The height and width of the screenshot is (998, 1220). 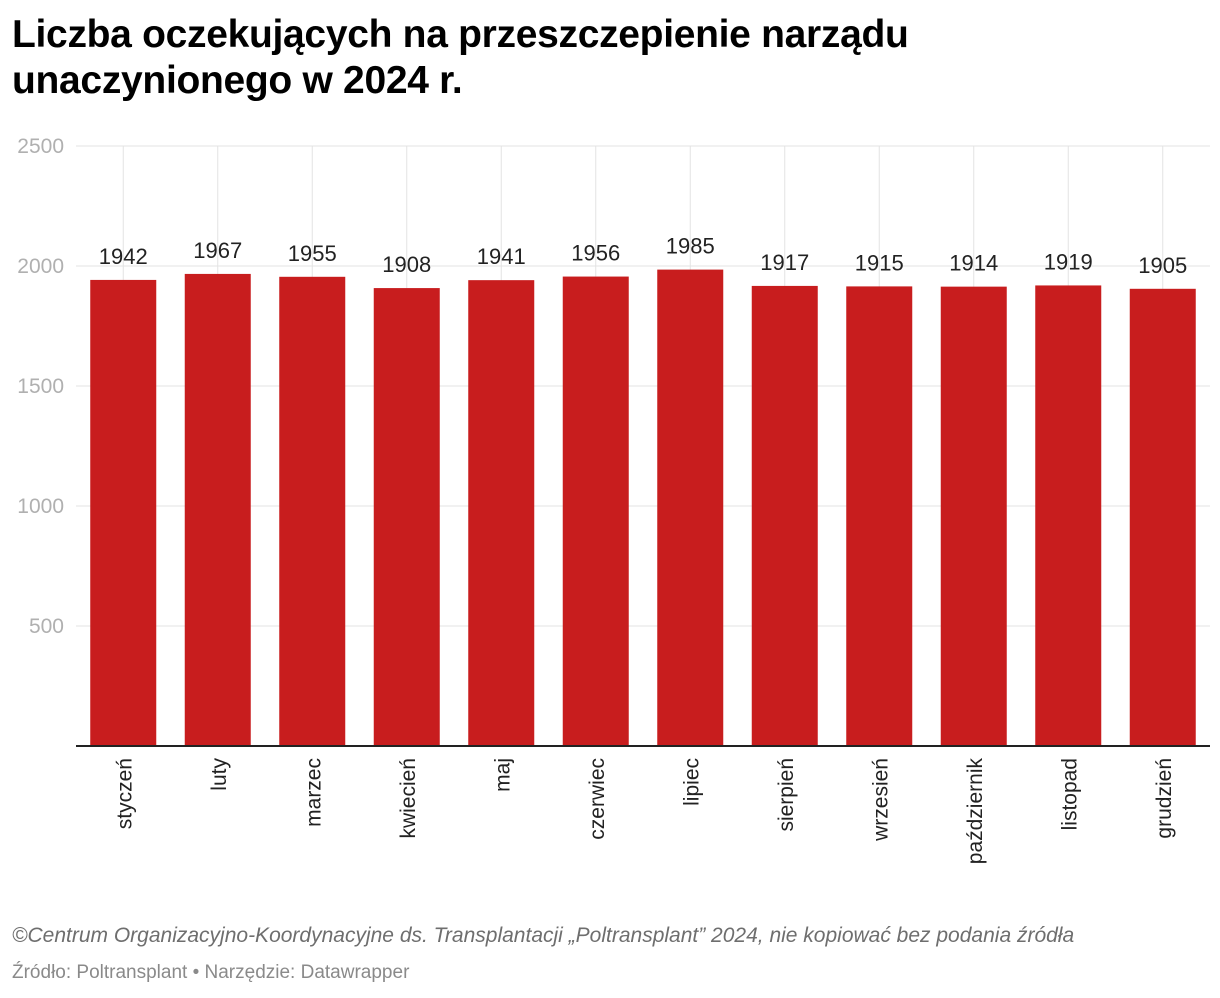 What do you see at coordinates (219, 774) in the screenshot?
I see `x-tick-label: luty` at bounding box center [219, 774].